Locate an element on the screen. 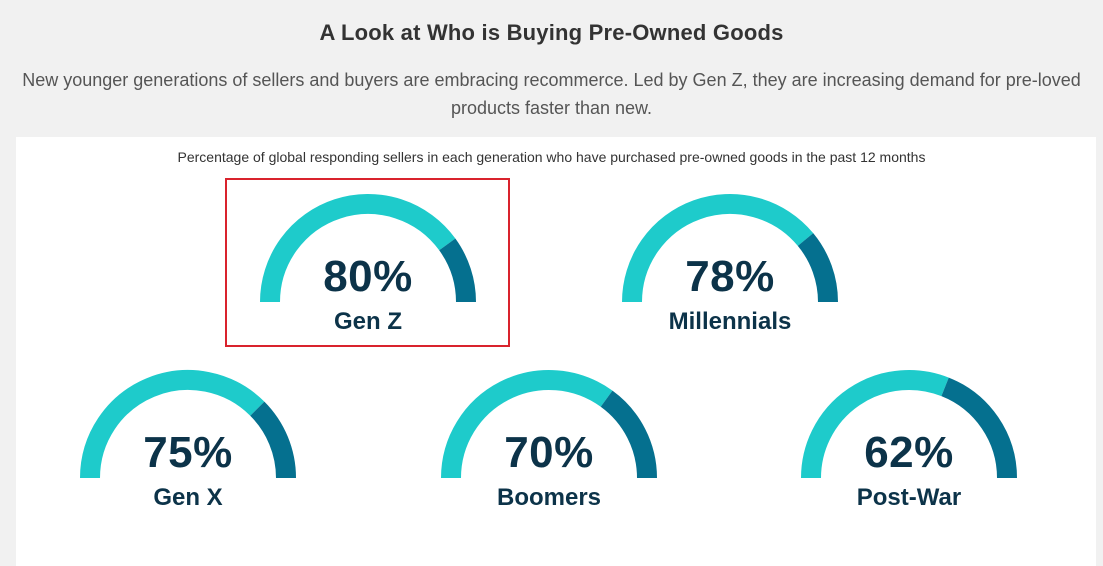 The image size is (1103, 566). gauge-millennials-filled-arc is located at coordinates (718, 248).